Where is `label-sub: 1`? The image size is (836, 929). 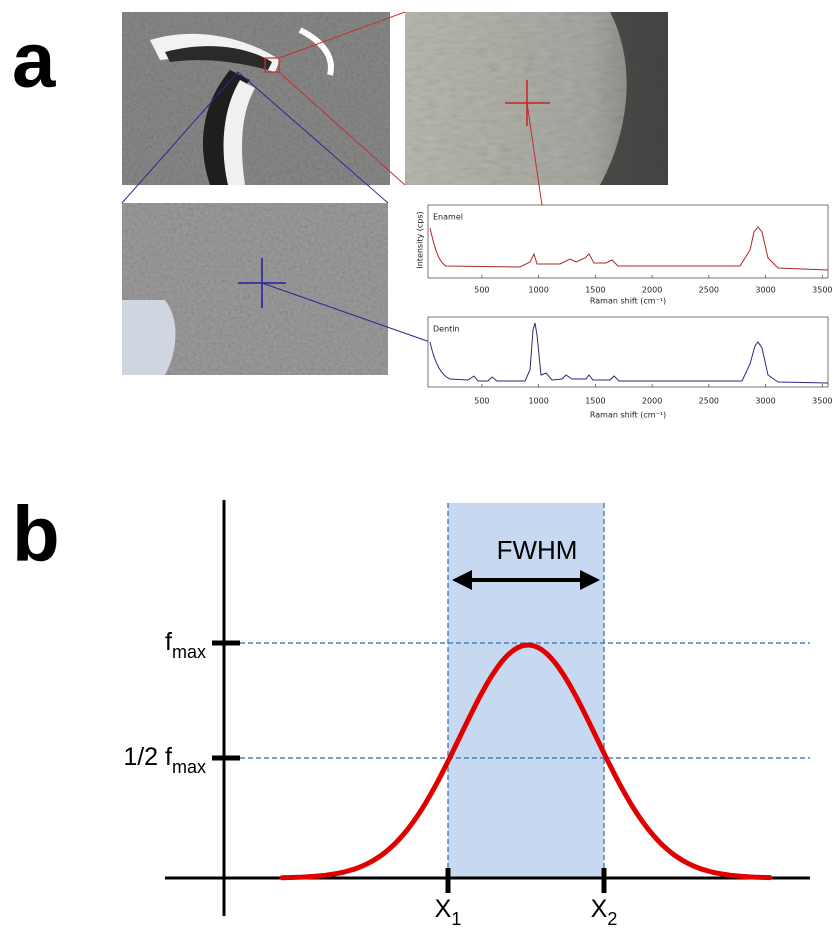 label-sub: 1 is located at coordinates (456, 919).